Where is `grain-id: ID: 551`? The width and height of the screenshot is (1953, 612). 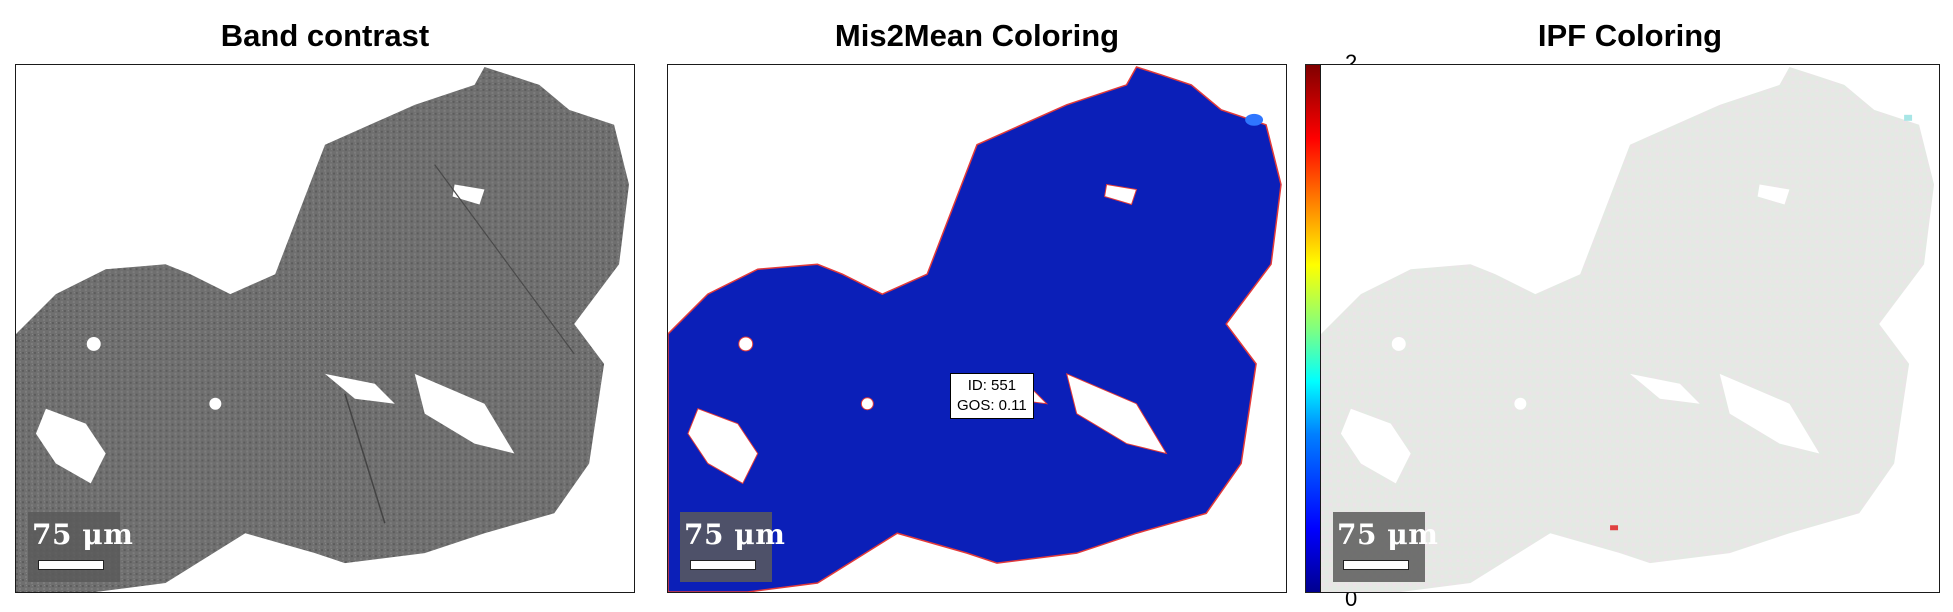 grain-id: ID: 551 is located at coordinates (992, 385).